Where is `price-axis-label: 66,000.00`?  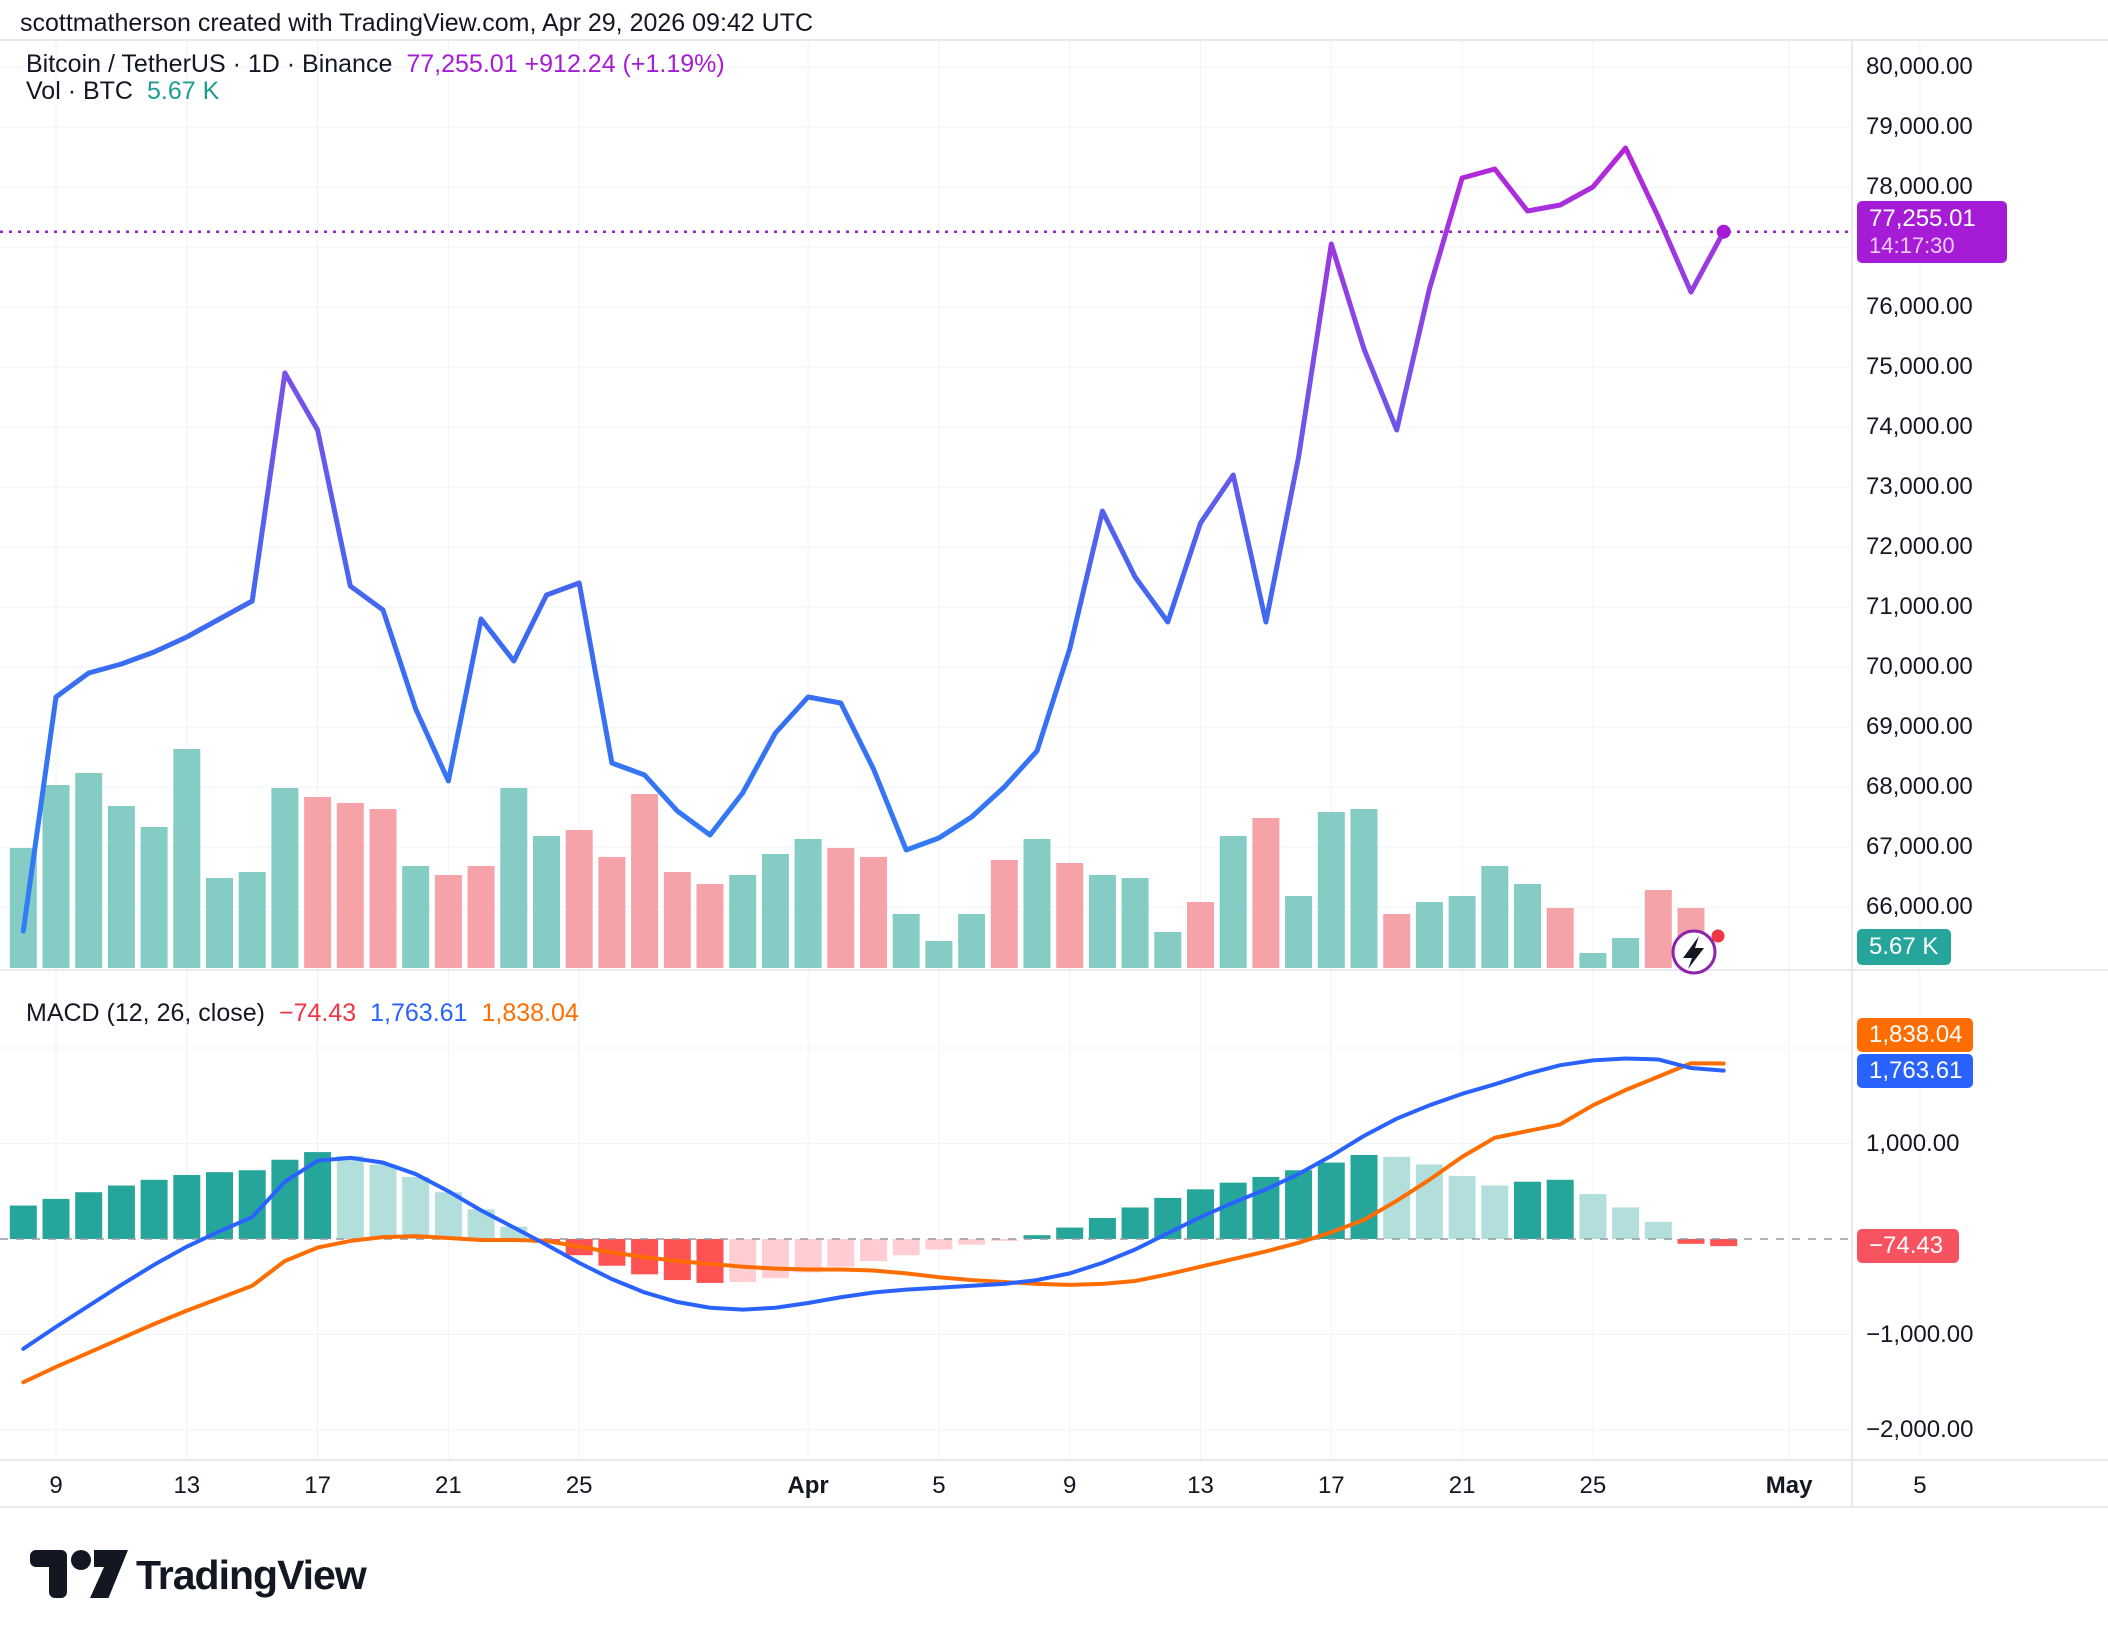
price-axis-label: 66,000.00 is located at coordinates (1919, 906).